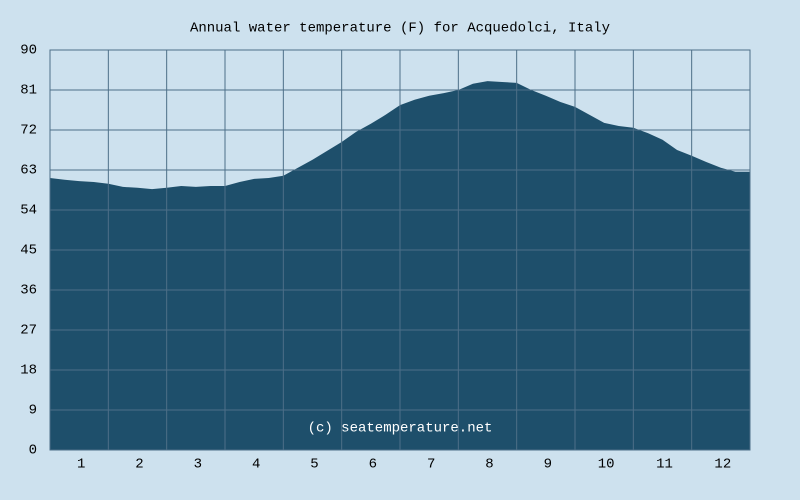 This screenshot has width=800, height=500. What do you see at coordinates (314, 465) in the screenshot?
I see `x-tick-label: 5` at bounding box center [314, 465].